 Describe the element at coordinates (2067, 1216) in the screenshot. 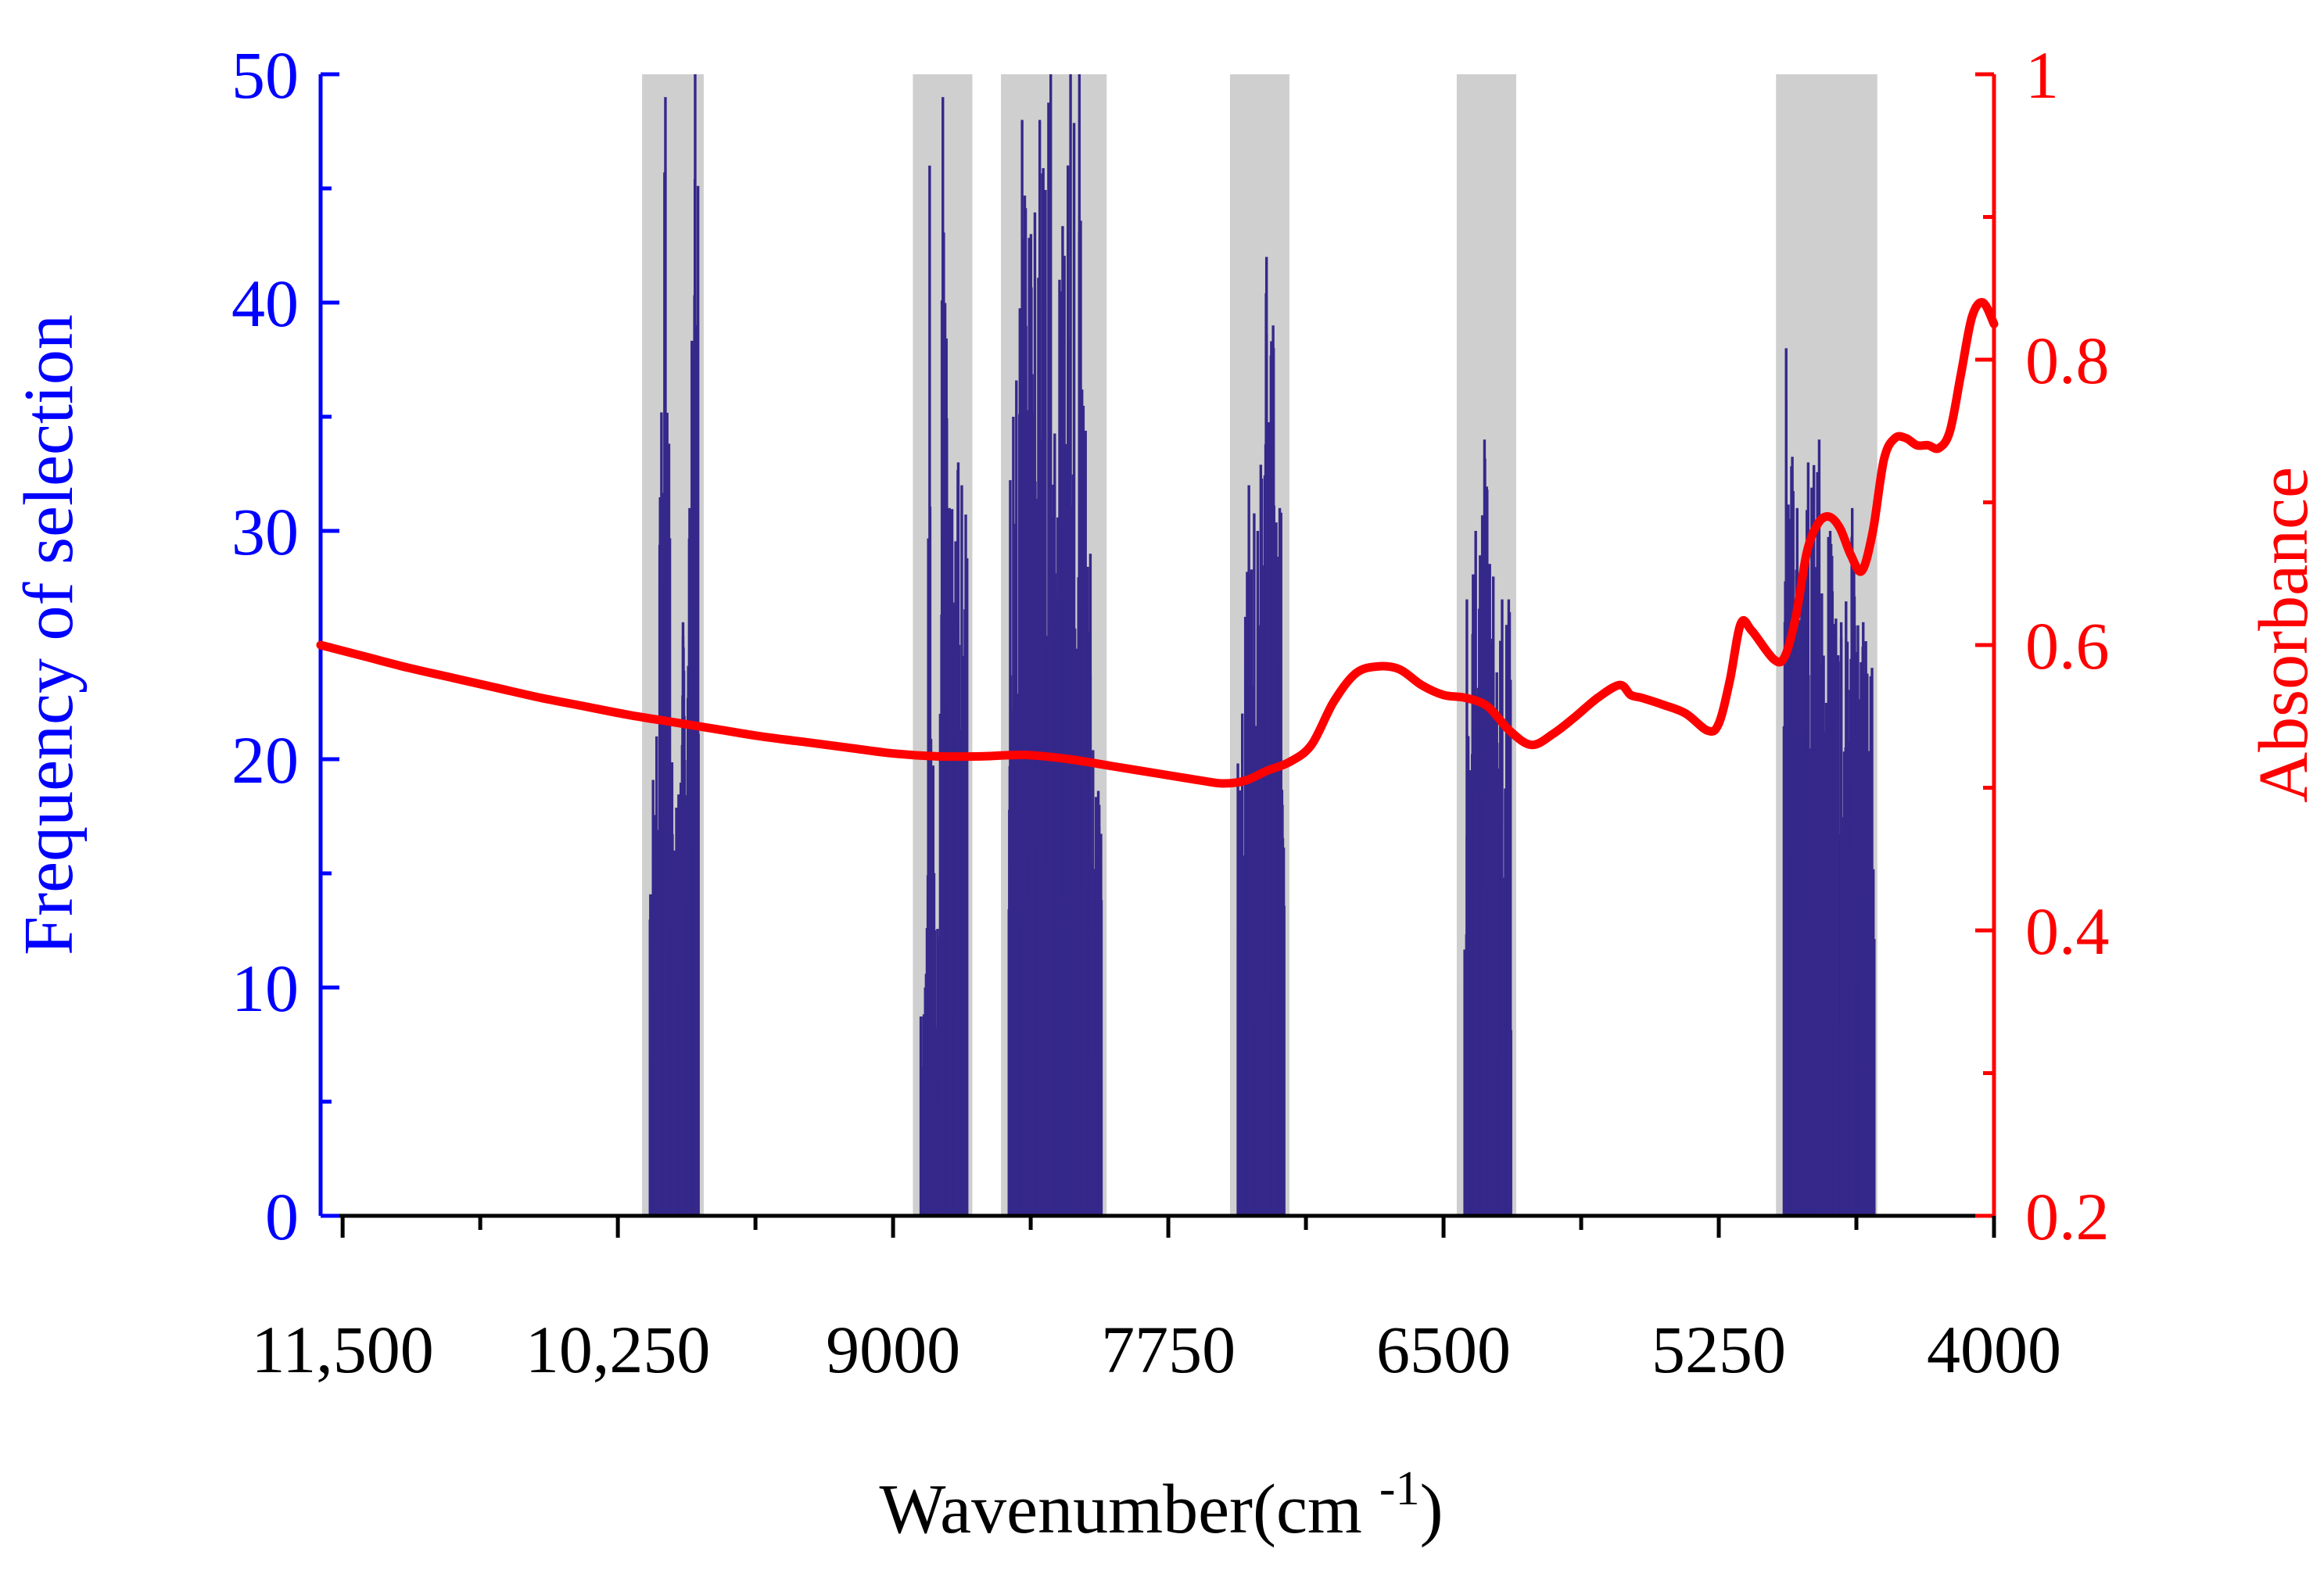

I see `y-right-tick-label: 0.2` at that location.